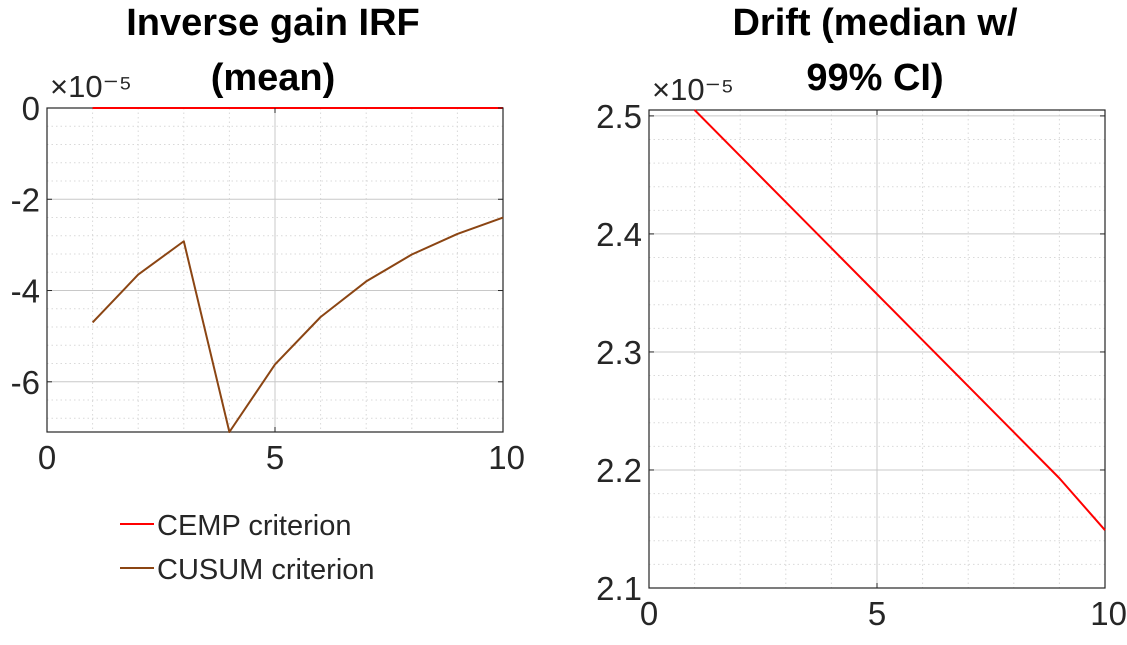 This screenshot has height=645, width=1127. Describe the element at coordinates (619, 352) in the screenshot. I see `y-tick-label: 2.3` at that location.